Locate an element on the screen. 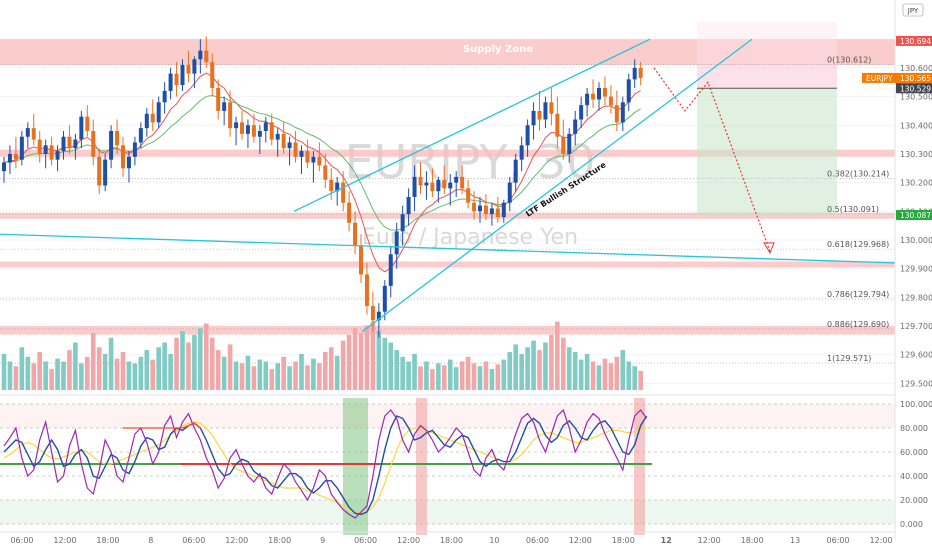 Image resolution: width=932 pixels, height=550 pixels. time-label-19: 06:00 is located at coordinates (838, 540).